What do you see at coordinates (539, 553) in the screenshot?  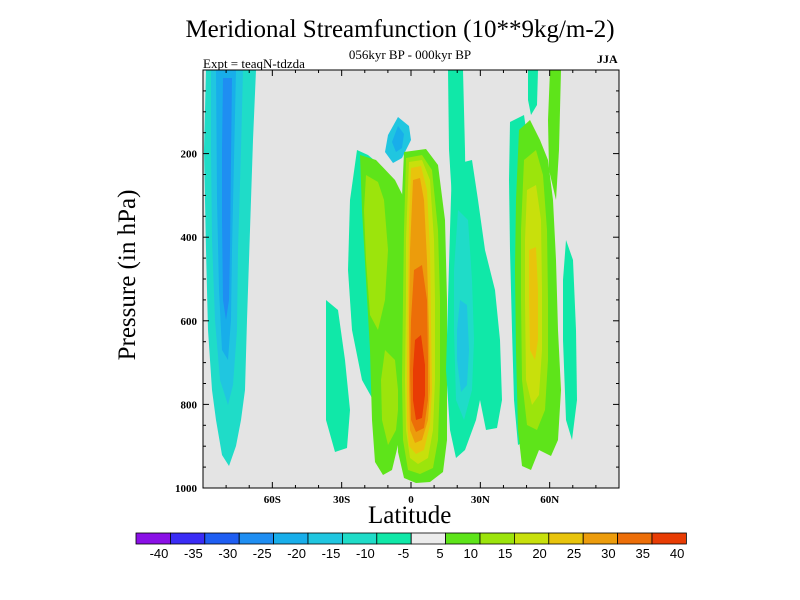 I see `colorbar-label: 20` at bounding box center [539, 553].